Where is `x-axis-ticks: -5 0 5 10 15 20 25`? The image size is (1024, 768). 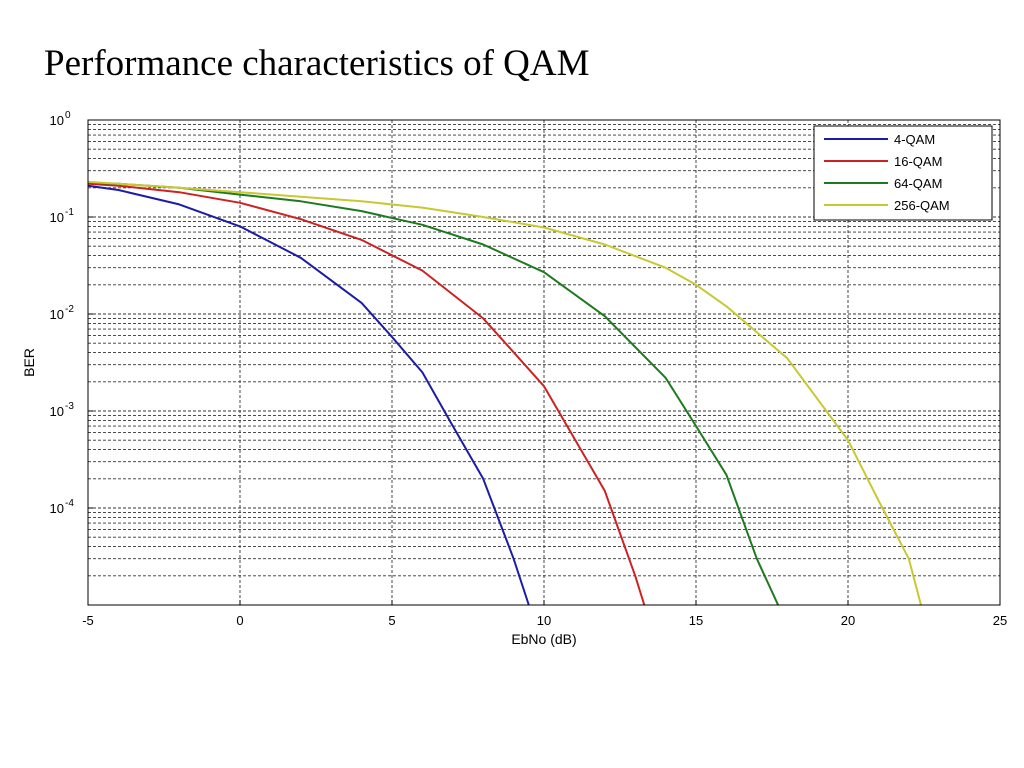 x-axis-ticks: -5 0 5 10 15 20 25 is located at coordinates (544, 614).